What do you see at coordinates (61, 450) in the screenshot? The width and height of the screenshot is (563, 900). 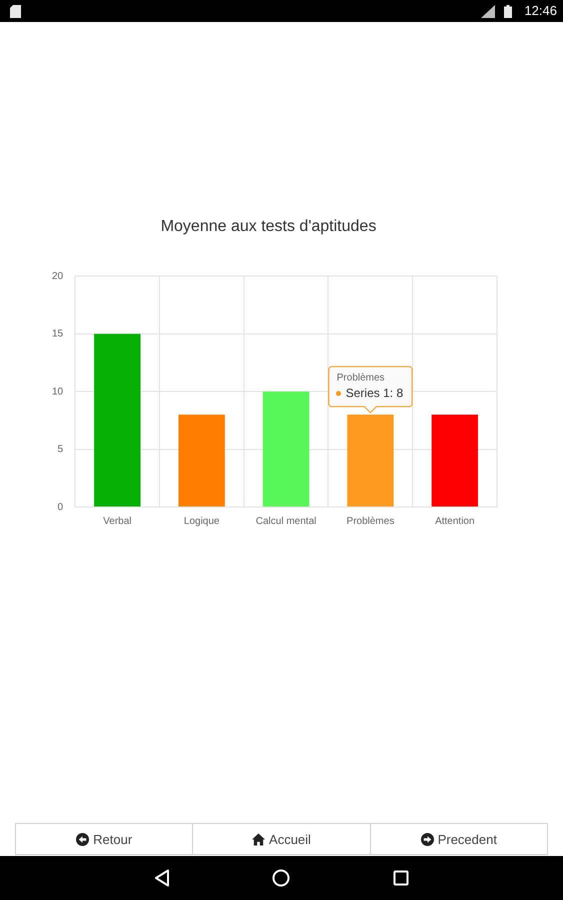 I see `y-tick-label: 5` at bounding box center [61, 450].